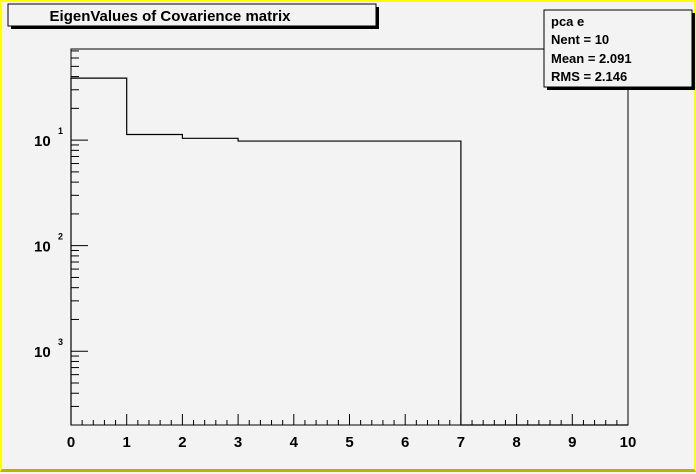 This screenshot has height=474, width=696. What do you see at coordinates (567, 21) in the screenshot?
I see `stats-name: pca e` at bounding box center [567, 21].